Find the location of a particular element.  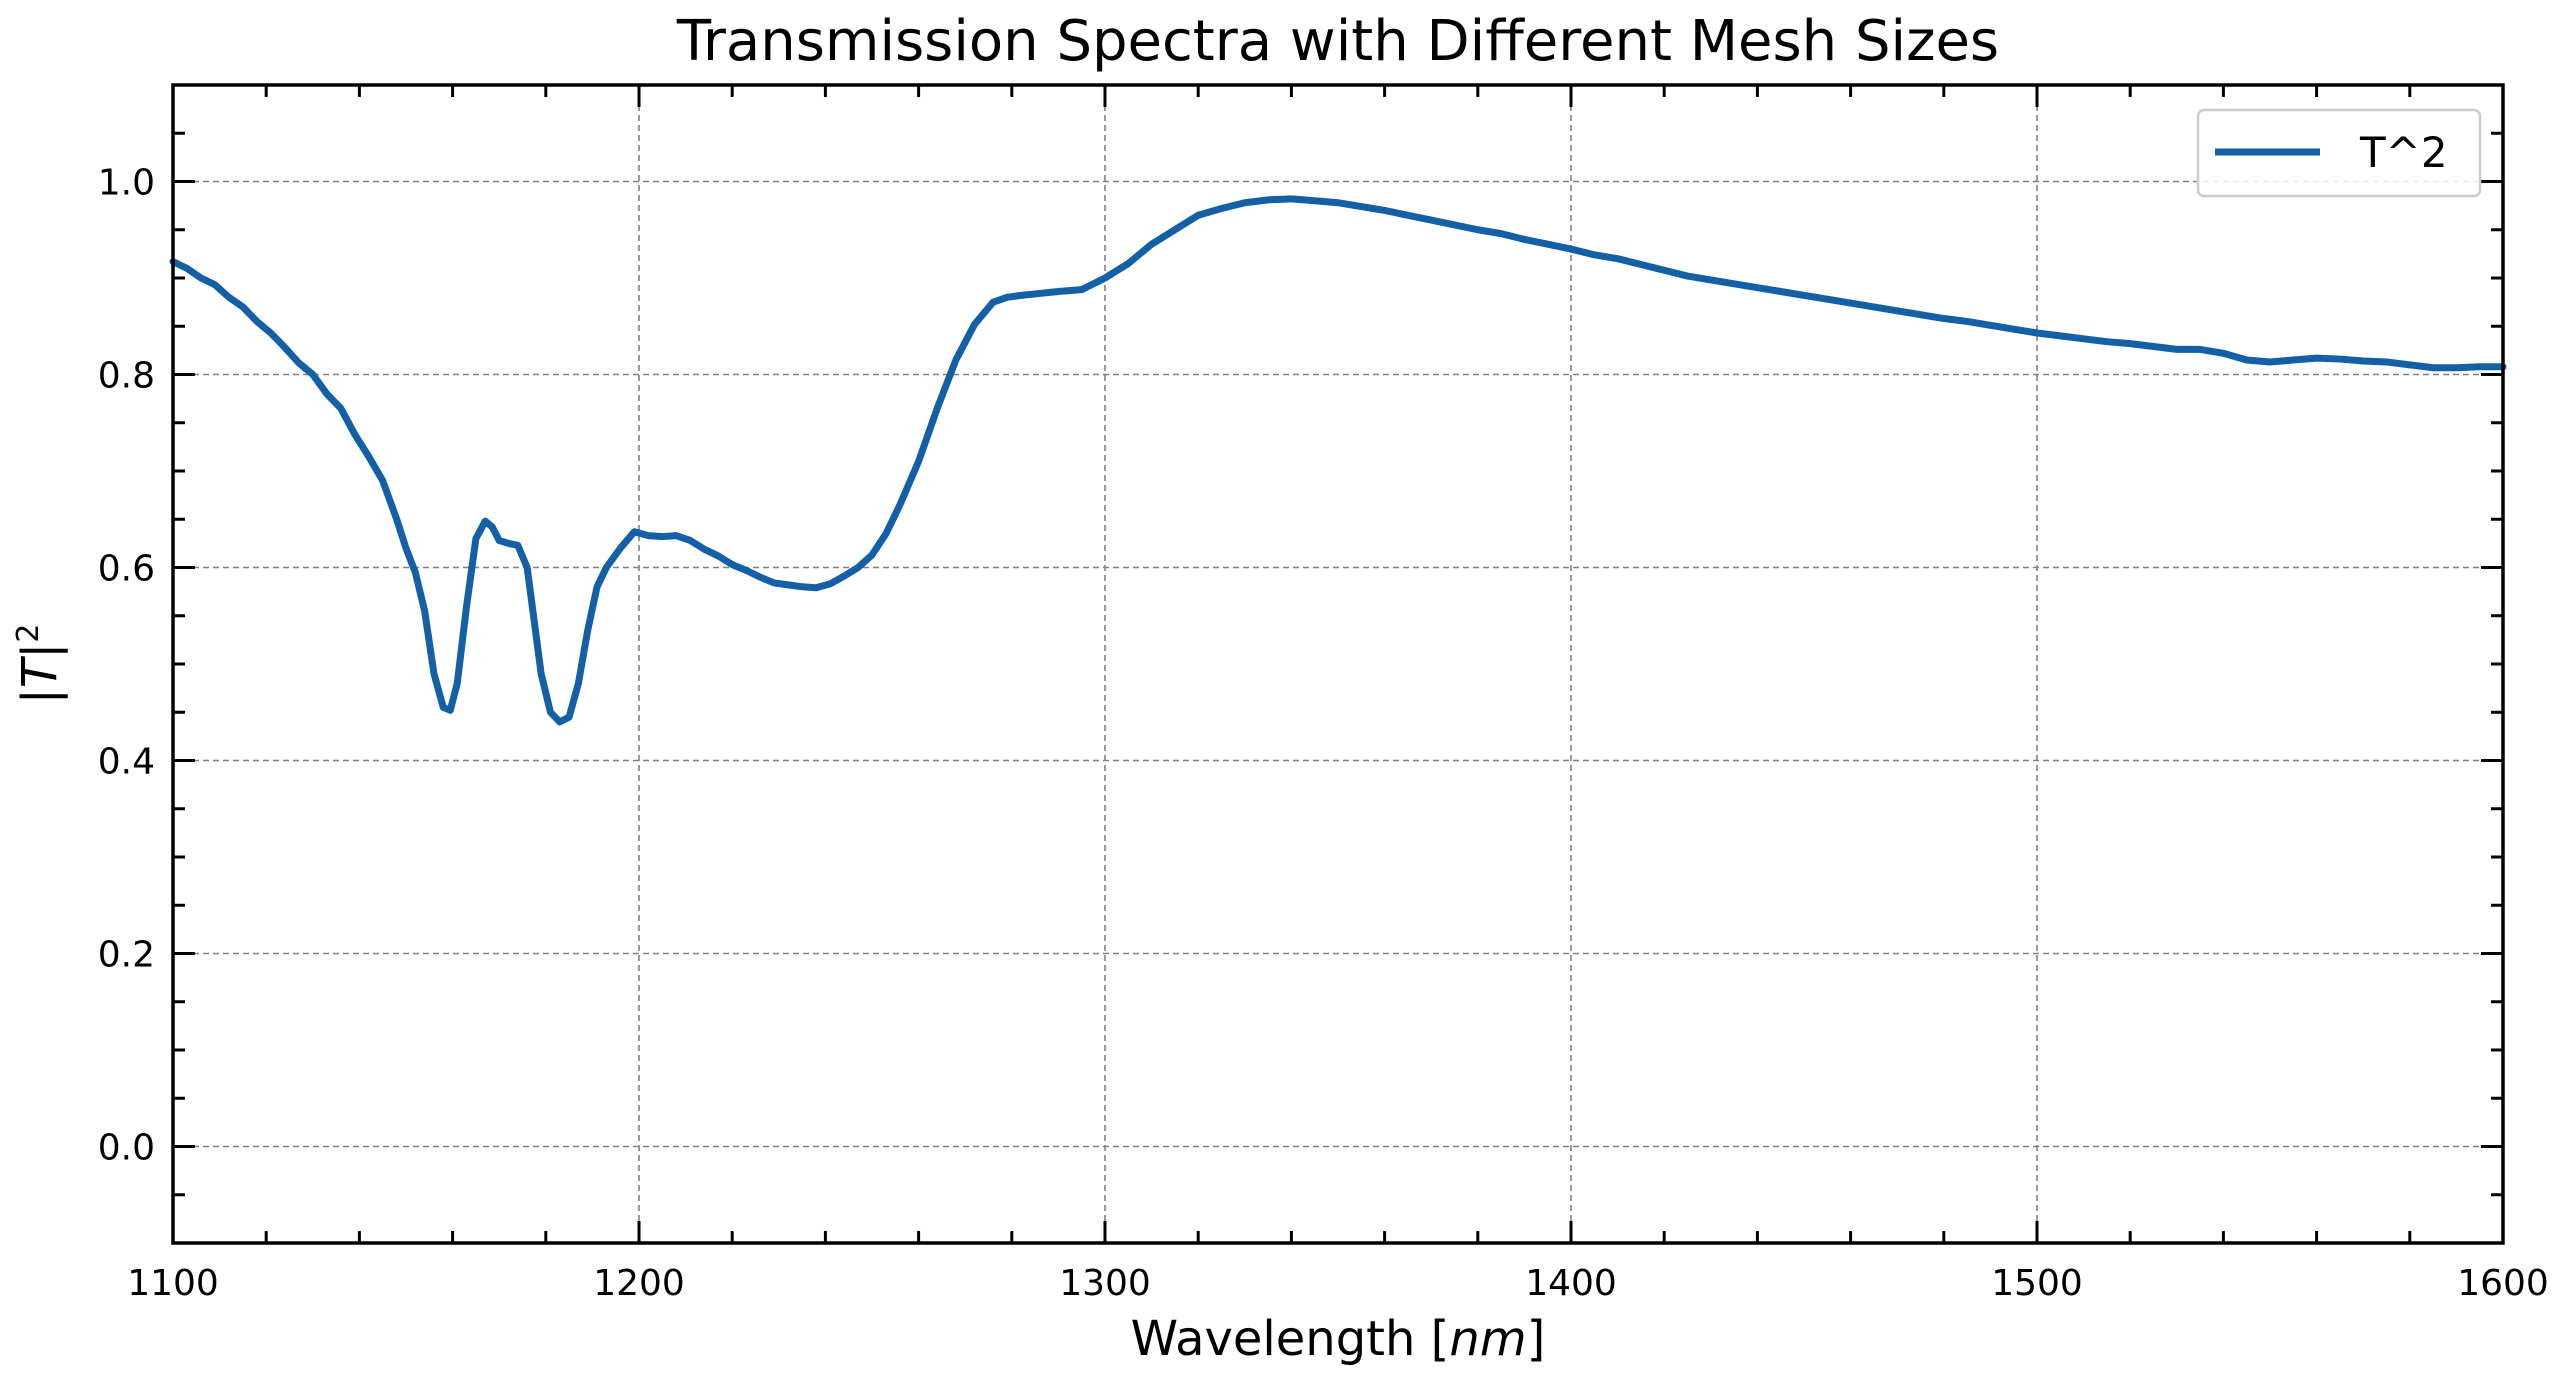

x-tick-label: 1300 is located at coordinates (1105, 1283).